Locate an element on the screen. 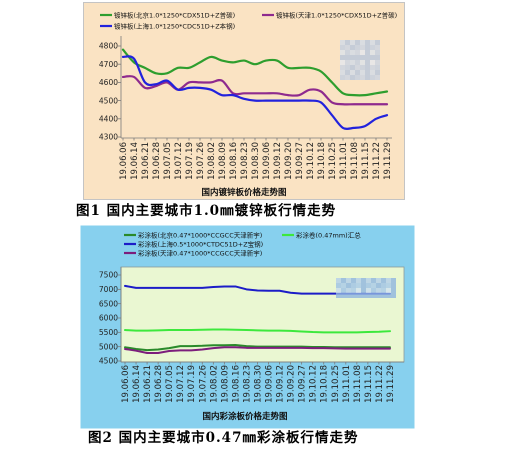 This screenshot has height=449, width=505. legend-label: 彩涂板(天津0.47*1000*CCGCC天津新宇) is located at coordinates (200, 252).